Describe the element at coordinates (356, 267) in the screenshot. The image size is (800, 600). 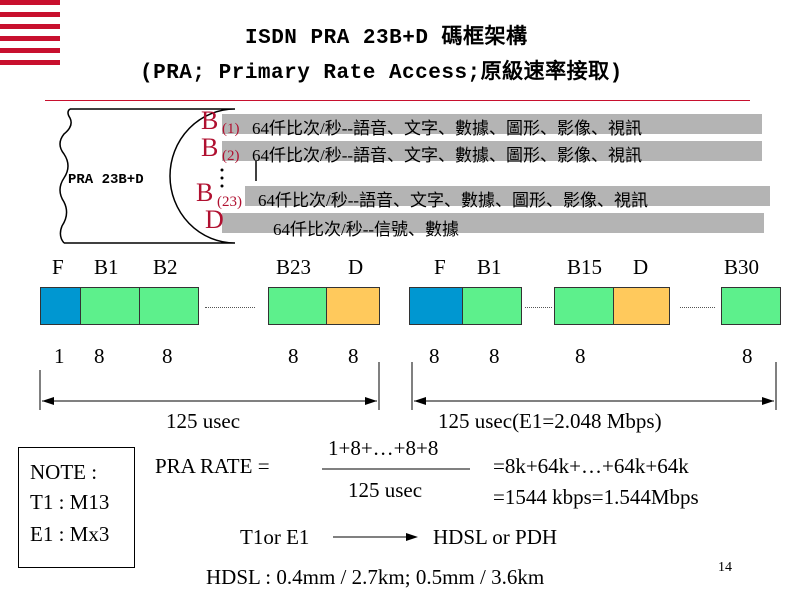
I see `frame-header-t1-d: D` at that location.